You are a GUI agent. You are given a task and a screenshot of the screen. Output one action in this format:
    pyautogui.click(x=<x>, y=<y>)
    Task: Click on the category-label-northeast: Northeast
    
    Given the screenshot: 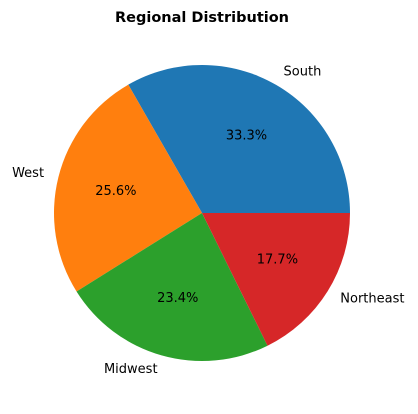 What is the action you would take?
    pyautogui.click(x=372, y=298)
    